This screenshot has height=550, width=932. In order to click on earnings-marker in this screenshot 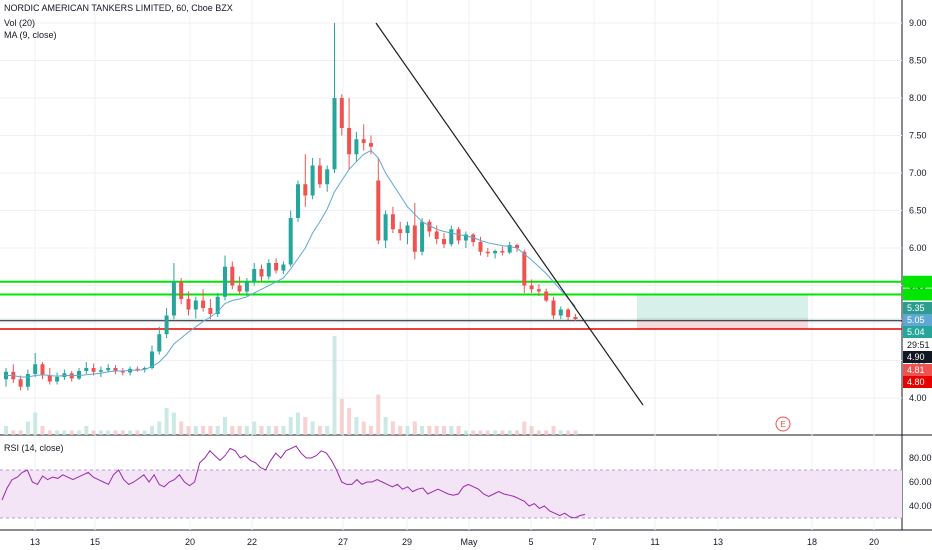, I will do `click(783, 424)`.